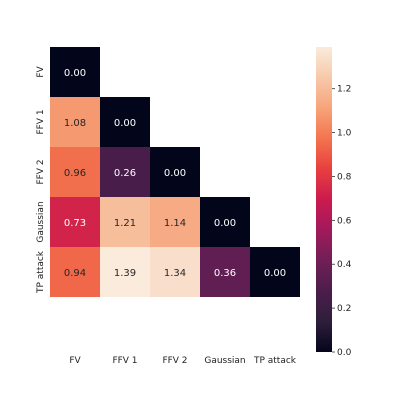 Image resolution: width=404 pixels, height=402 pixels. What do you see at coordinates (224, 361) in the screenshot?
I see `x-tick-label: Gaussian` at bounding box center [224, 361].